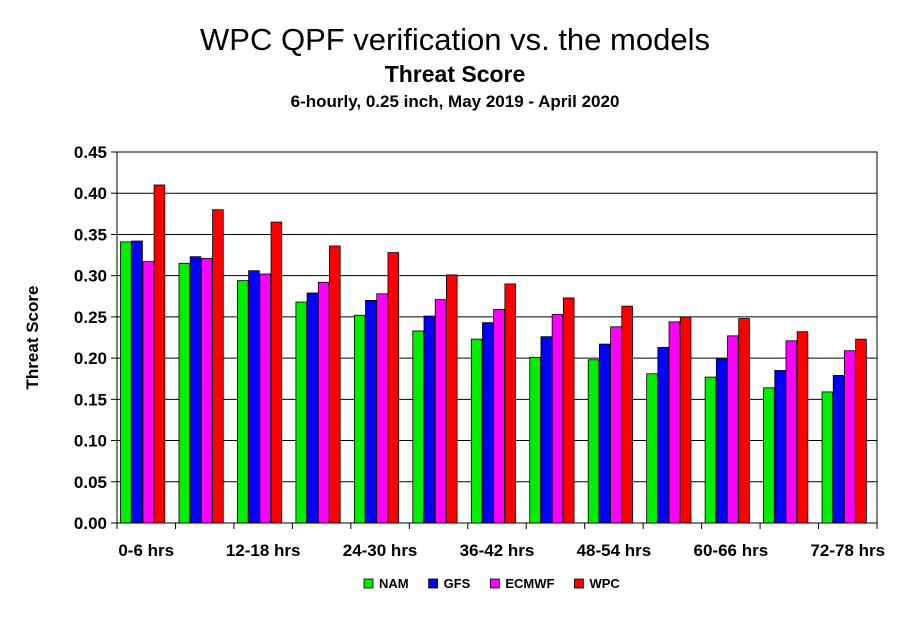 This screenshot has height=622, width=910. Describe the element at coordinates (90, 193) in the screenshot. I see `y-tick-label: 0.40` at that location.